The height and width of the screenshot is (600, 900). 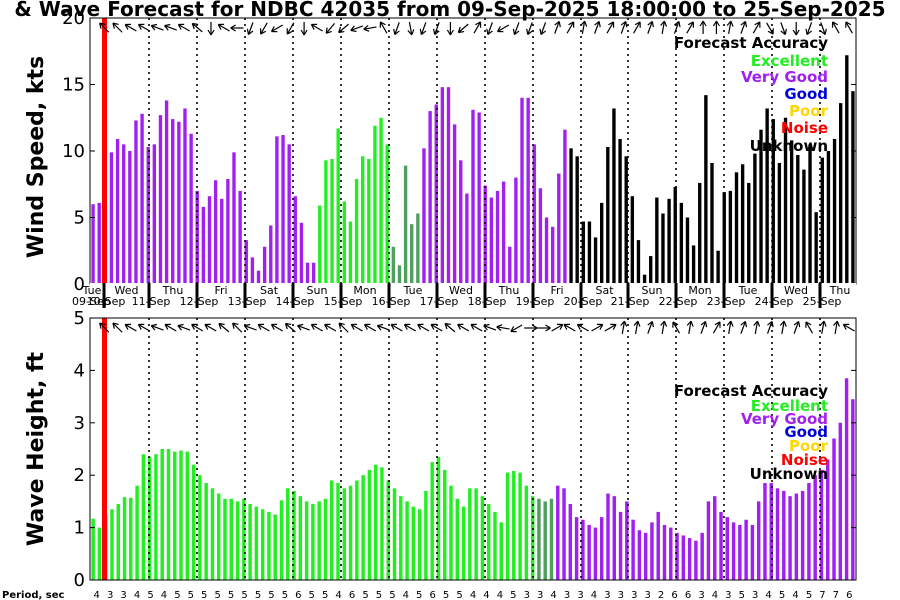 What do you see at coordinates (33, 595) in the screenshot?
I see `period-axis-label: Period, sec` at bounding box center [33, 595].